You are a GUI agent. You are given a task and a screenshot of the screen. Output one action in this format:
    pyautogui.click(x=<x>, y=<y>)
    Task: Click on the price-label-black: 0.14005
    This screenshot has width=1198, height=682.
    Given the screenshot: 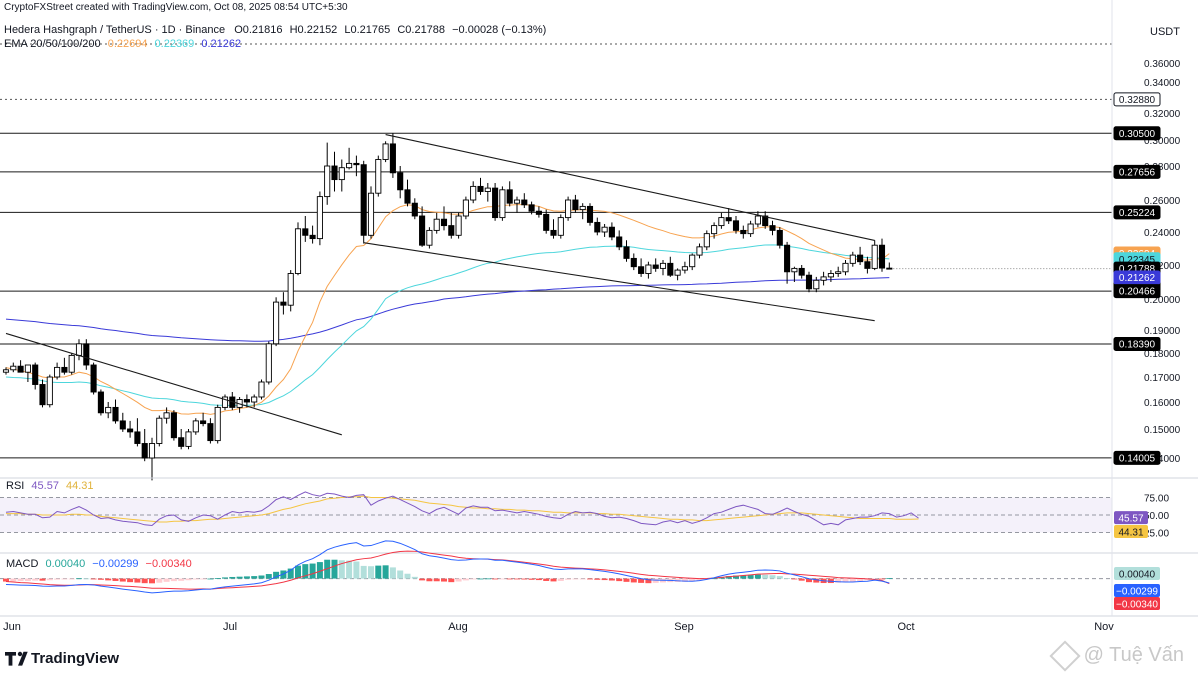 What is the action you would take?
    pyautogui.click(x=1137, y=457)
    